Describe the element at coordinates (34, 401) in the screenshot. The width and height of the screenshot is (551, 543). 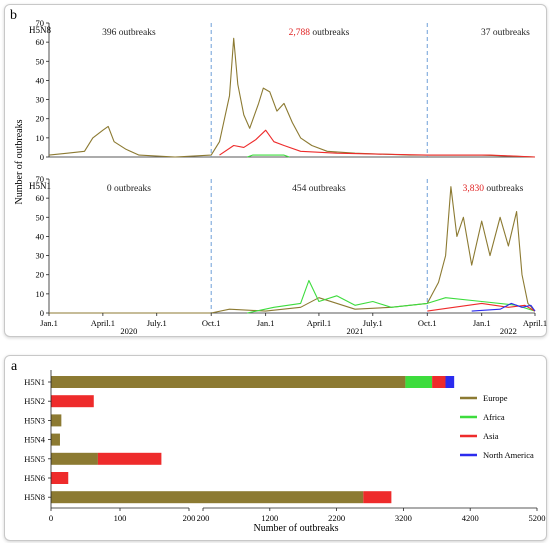
I see `category-label: H5N2` at that location.